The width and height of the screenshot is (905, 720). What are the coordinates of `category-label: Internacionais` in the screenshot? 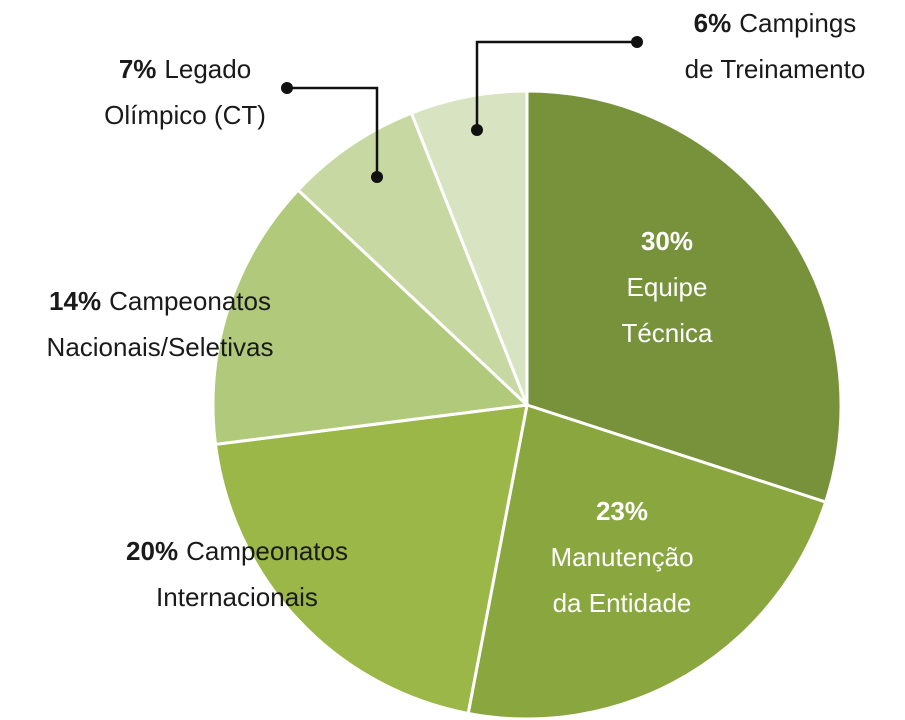 It's located at (237, 597).